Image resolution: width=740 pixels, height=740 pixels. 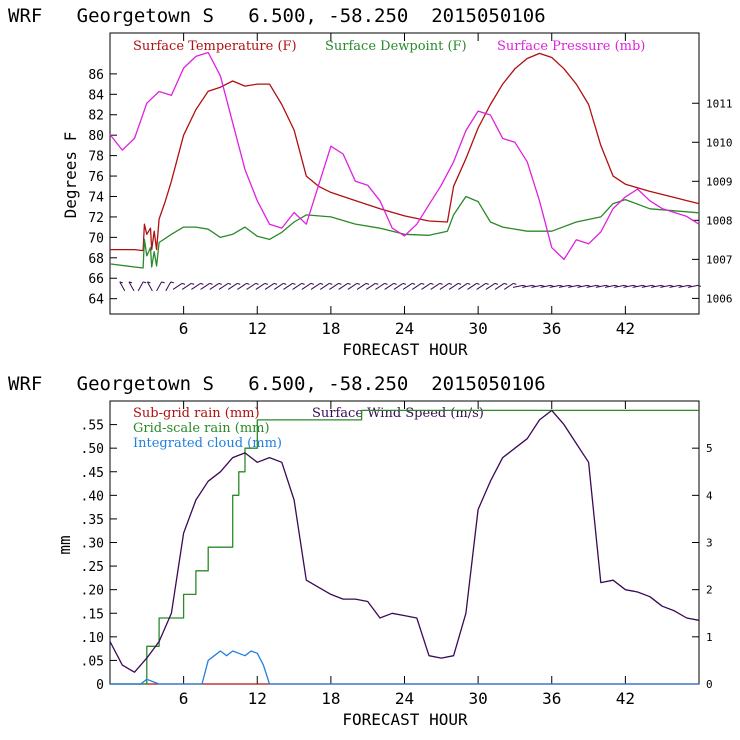 What do you see at coordinates (92, 449) in the screenshot?
I see `bottom-y-tick-label: .50` at bounding box center [92, 449].